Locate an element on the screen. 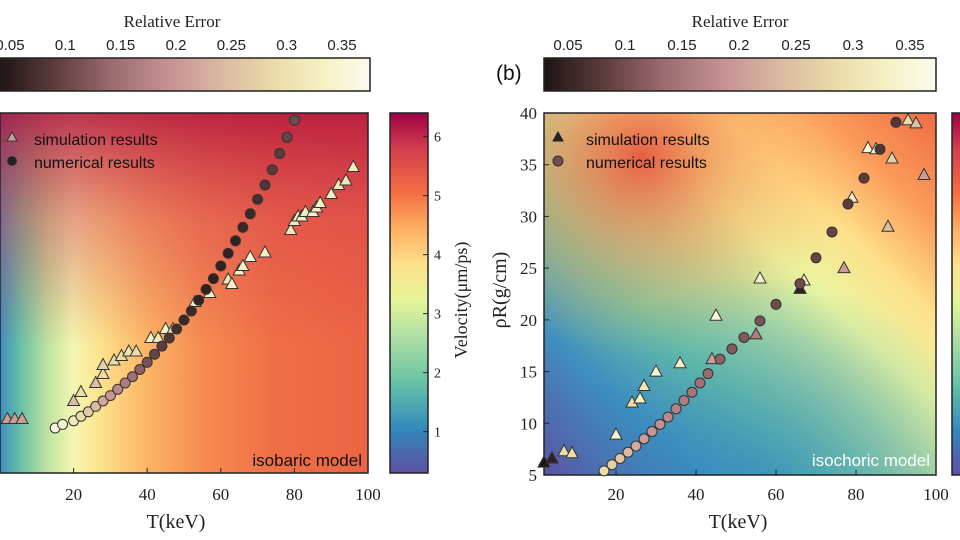 This screenshot has width=960, height=540. panel-b-error-tick-label: 0.05 is located at coordinates (567, 45).